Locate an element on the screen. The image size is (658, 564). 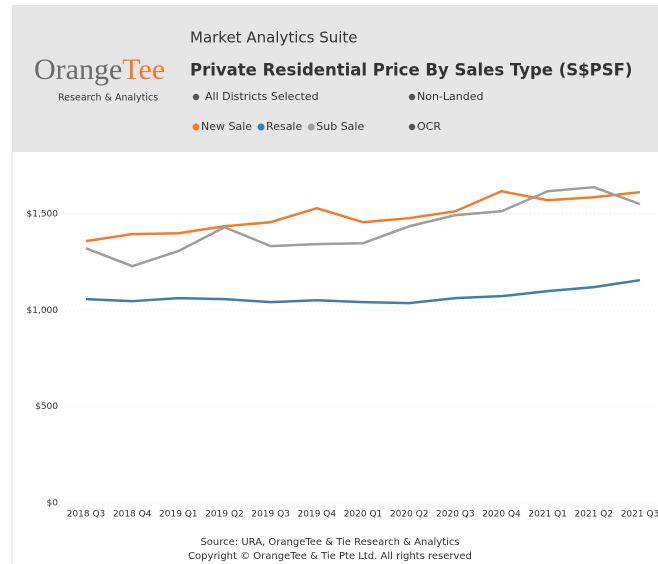
x-tick-label: 2021 Q1 is located at coordinates (547, 515).